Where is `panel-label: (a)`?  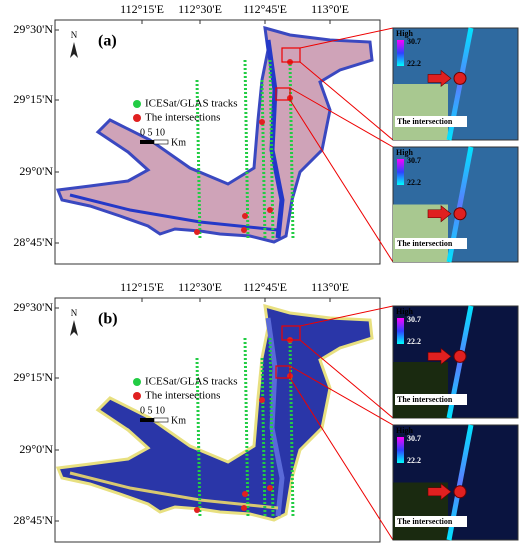
panel-label: (a) is located at coordinates (107, 41).